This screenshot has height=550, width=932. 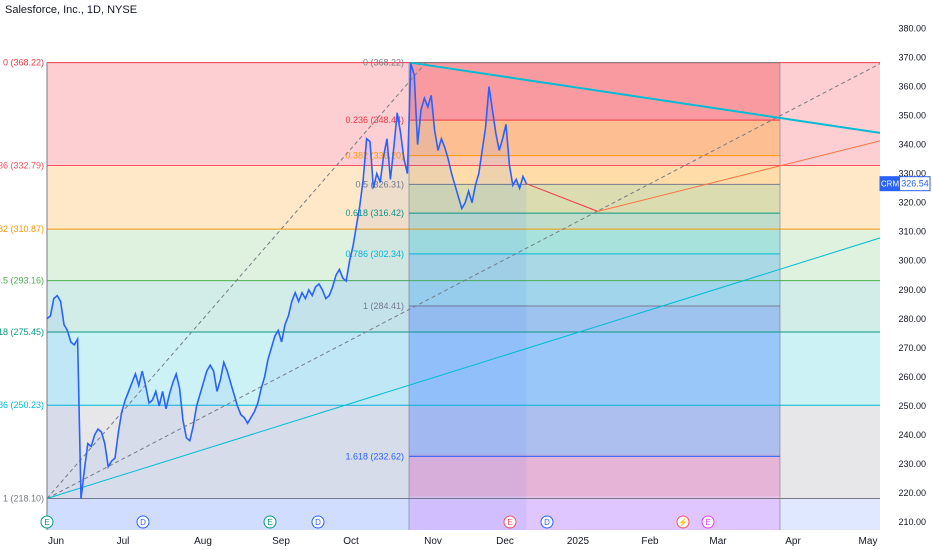 What do you see at coordinates (793, 541) in the screenshot?
I see `time-tick-label: Apr` at bounding box center [793, 541].